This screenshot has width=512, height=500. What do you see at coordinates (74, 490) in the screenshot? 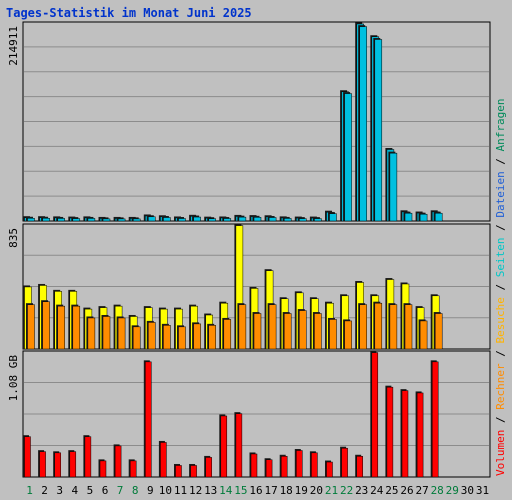
I see `day-label: 4` at bounding box center [74, 490].